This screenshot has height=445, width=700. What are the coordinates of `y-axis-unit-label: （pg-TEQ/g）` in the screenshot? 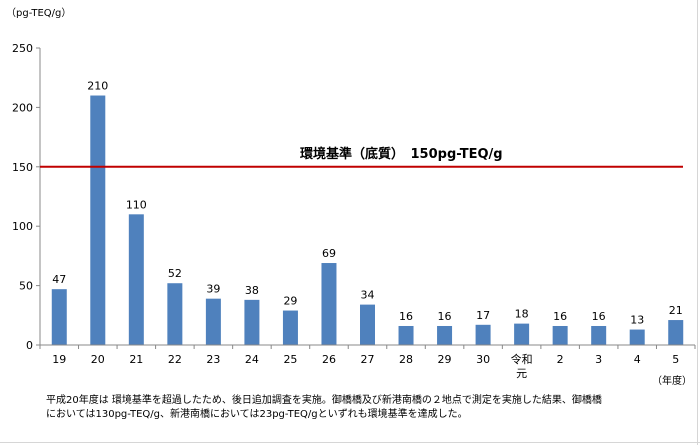 It's located at (39, 13).